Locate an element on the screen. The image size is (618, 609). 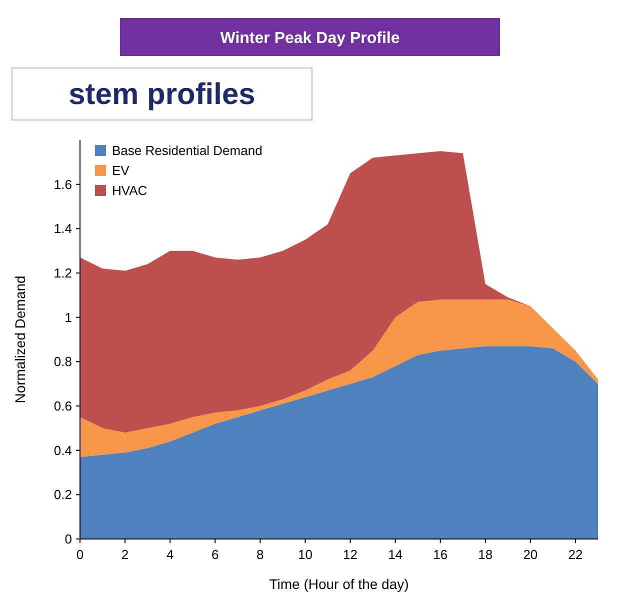
x-tick-label: 22 is located at coordinates (575, 554).